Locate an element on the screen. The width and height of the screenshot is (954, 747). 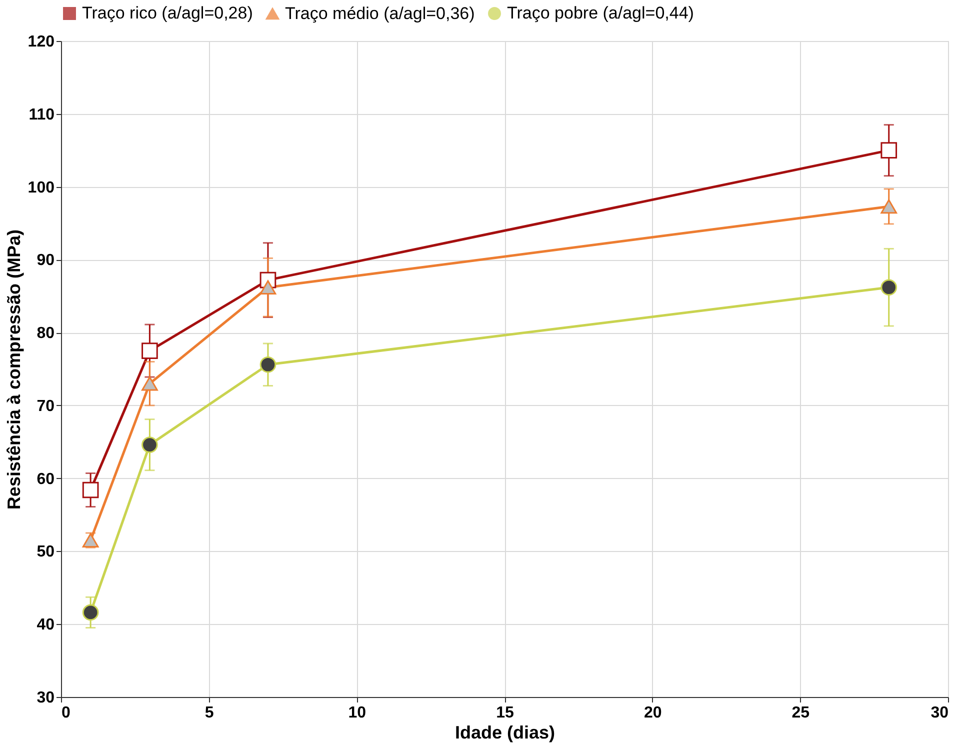
y-tick-label: 110 is located at coordinates (41, 115).